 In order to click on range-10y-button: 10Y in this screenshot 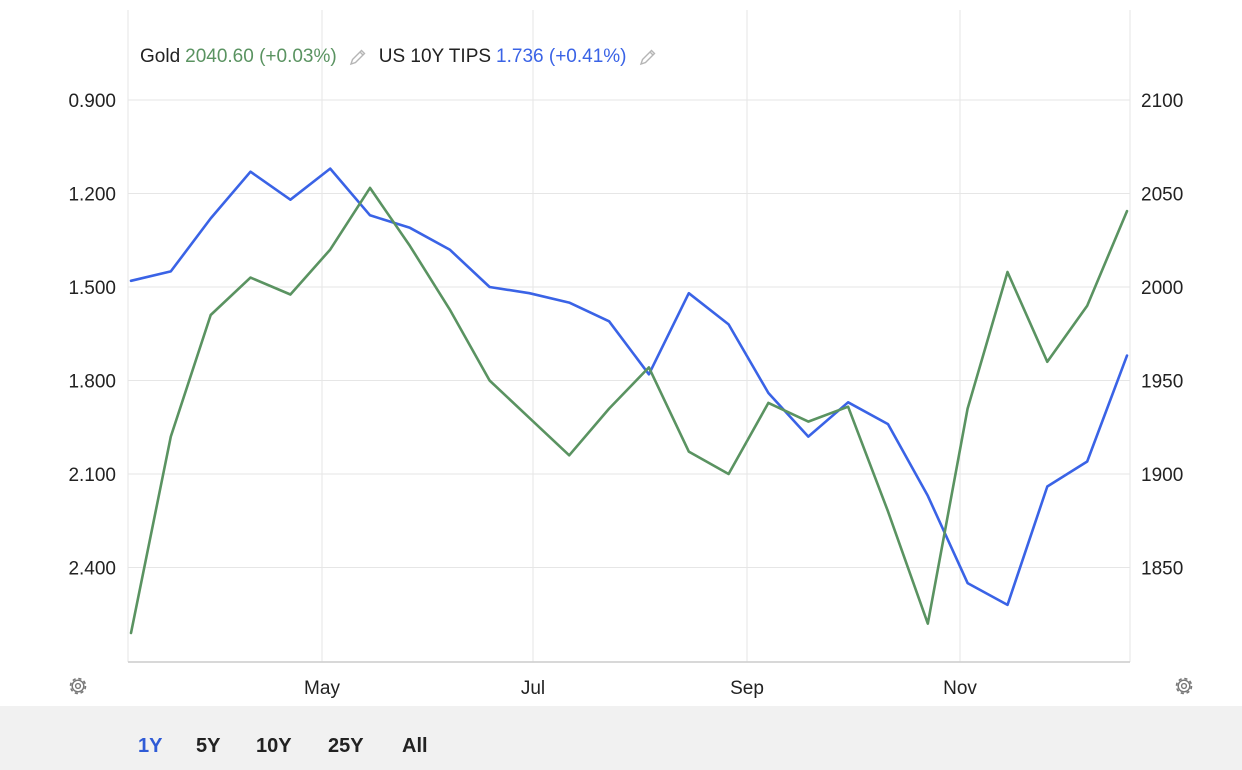, I will do `click(274, 746)`.